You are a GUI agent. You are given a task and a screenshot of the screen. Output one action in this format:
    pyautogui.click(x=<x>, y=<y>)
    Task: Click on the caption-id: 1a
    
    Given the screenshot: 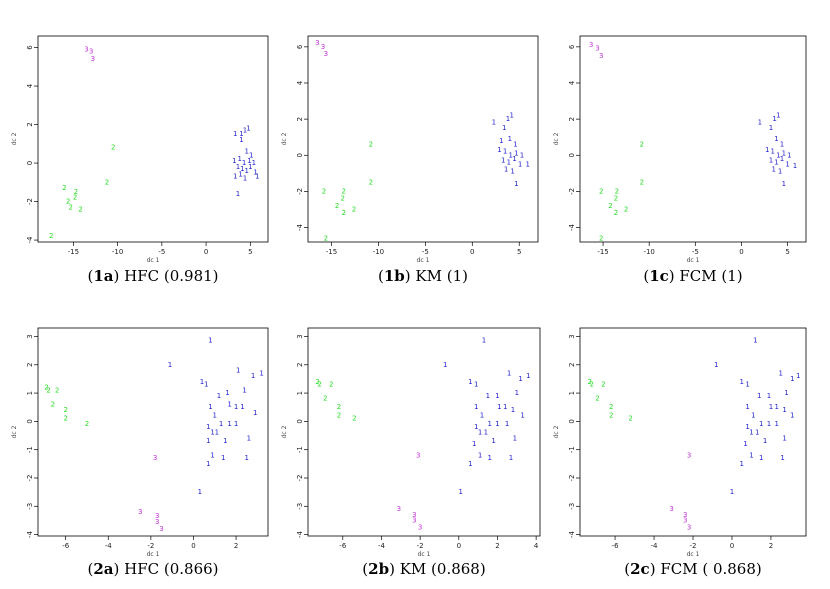 What is the action you would take?
    pyautogui.click(x=103, y=276)
    